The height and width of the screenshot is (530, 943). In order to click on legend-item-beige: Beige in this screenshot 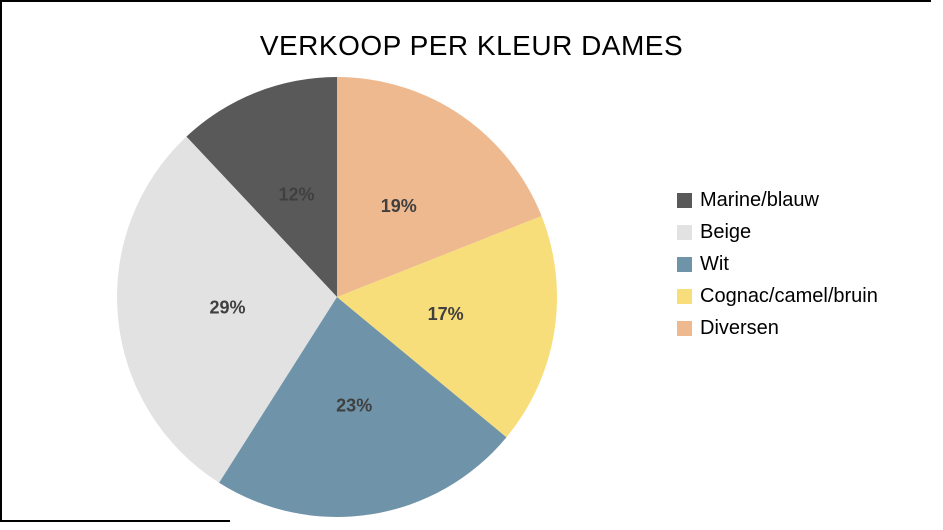, I will do `click(777, 232)`.